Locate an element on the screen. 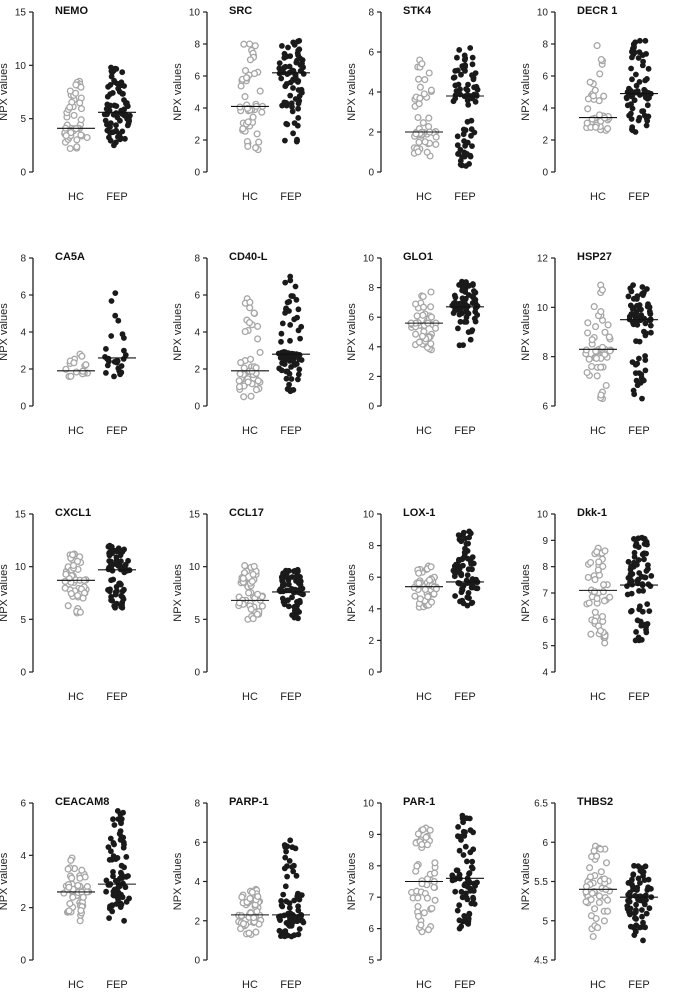 The width and height of the screenshot is (696, 996). fep-label: FEP is located at coordinates (638, 197).